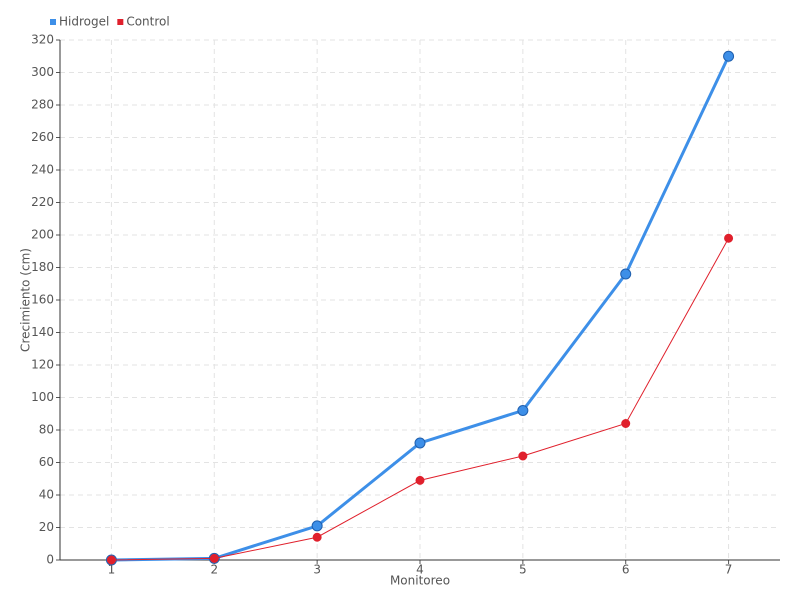 The width and height of the screenshot is (800, 600). What do you see at coordinates (317, 570) in the screenshot?
I see `x-tick-label: 3` at bounding box center [317, 570].